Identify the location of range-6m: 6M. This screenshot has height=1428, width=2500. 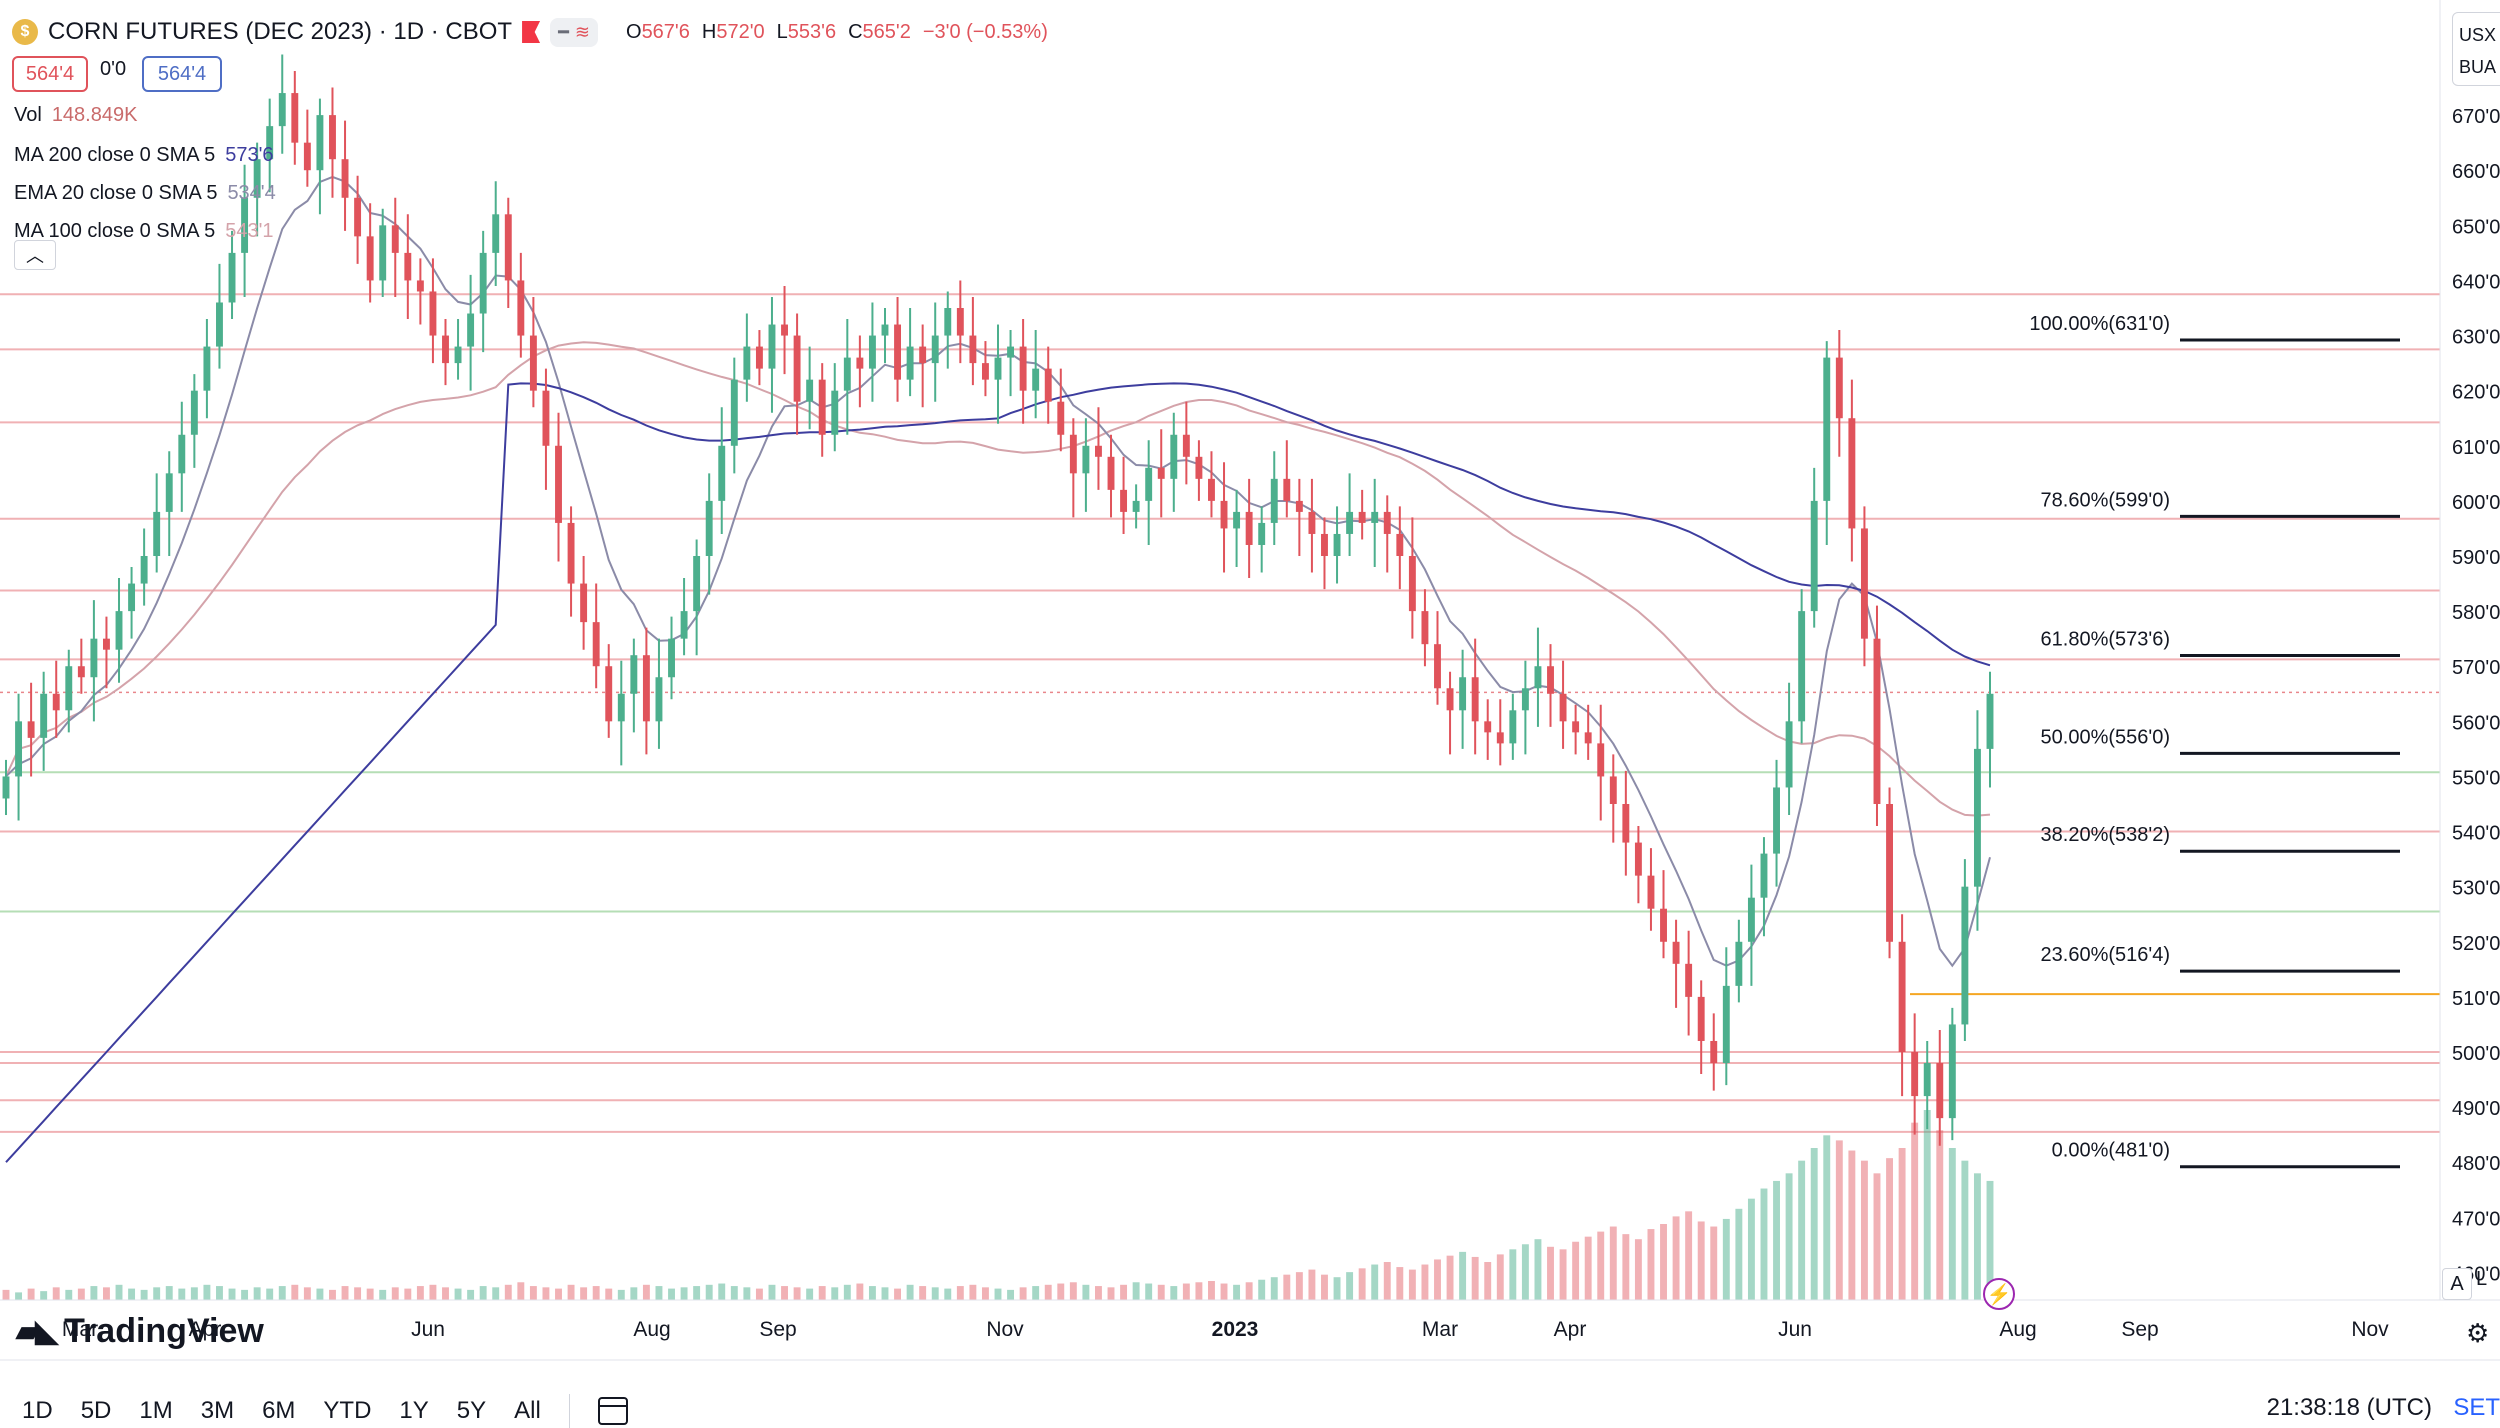
(279, 1410).